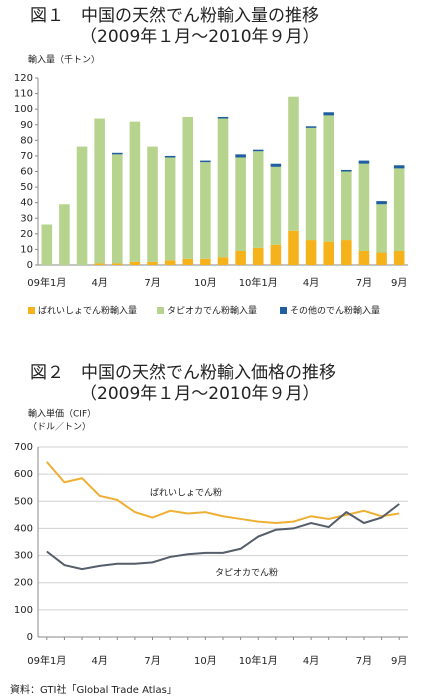 Image resolution: width=421 pixels, height=700 pixels. Describe the element at coordinates (26, 187) in the screenshot. I see `y-tick-label: 50` at that location.